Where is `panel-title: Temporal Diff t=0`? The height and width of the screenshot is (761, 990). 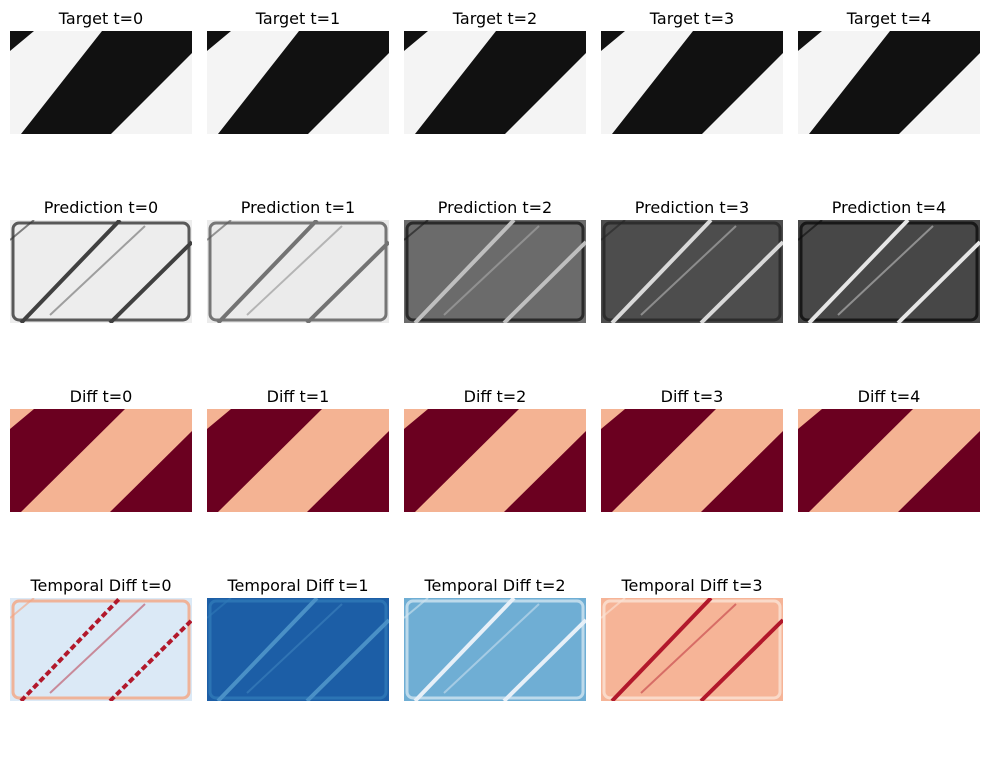
panel-title: Temporal Diff t=0 is located at coordinates (100, 585).